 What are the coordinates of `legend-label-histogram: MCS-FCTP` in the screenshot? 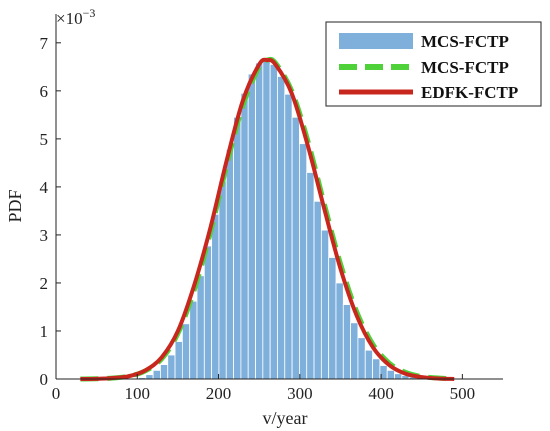 It's located at (465, 41).